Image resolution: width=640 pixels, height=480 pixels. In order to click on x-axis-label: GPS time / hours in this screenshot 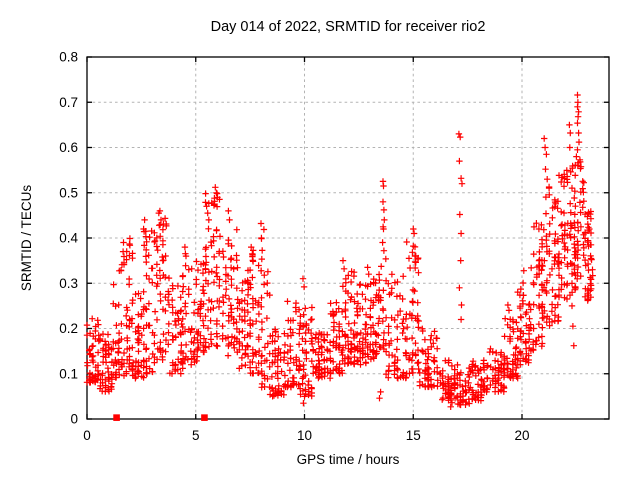, I will do `click(348, 459)`.